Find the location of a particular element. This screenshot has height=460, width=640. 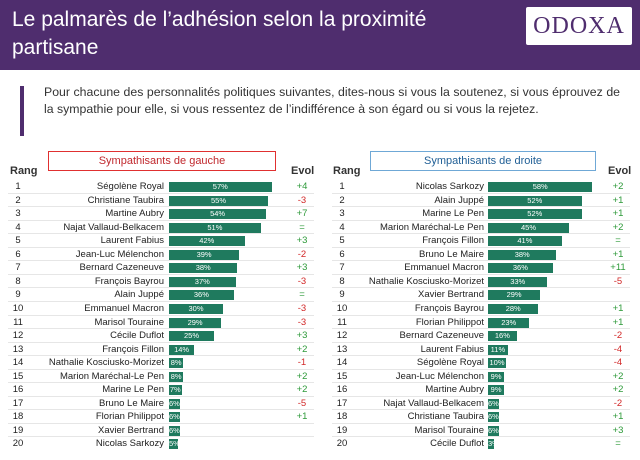

left-politician-name: Alain Juppé is located at coordinates (139, 295).